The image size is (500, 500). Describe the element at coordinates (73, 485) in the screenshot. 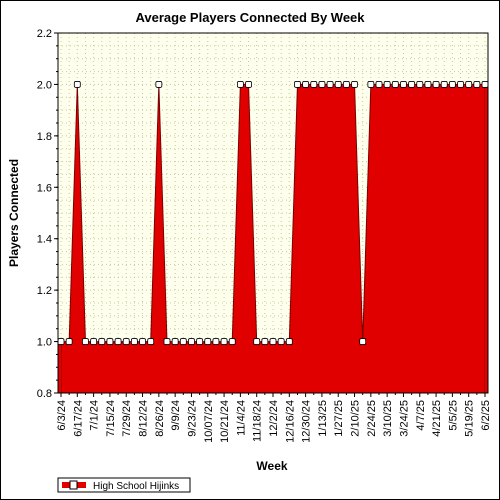

I see `legend-marker-icon` at that location.